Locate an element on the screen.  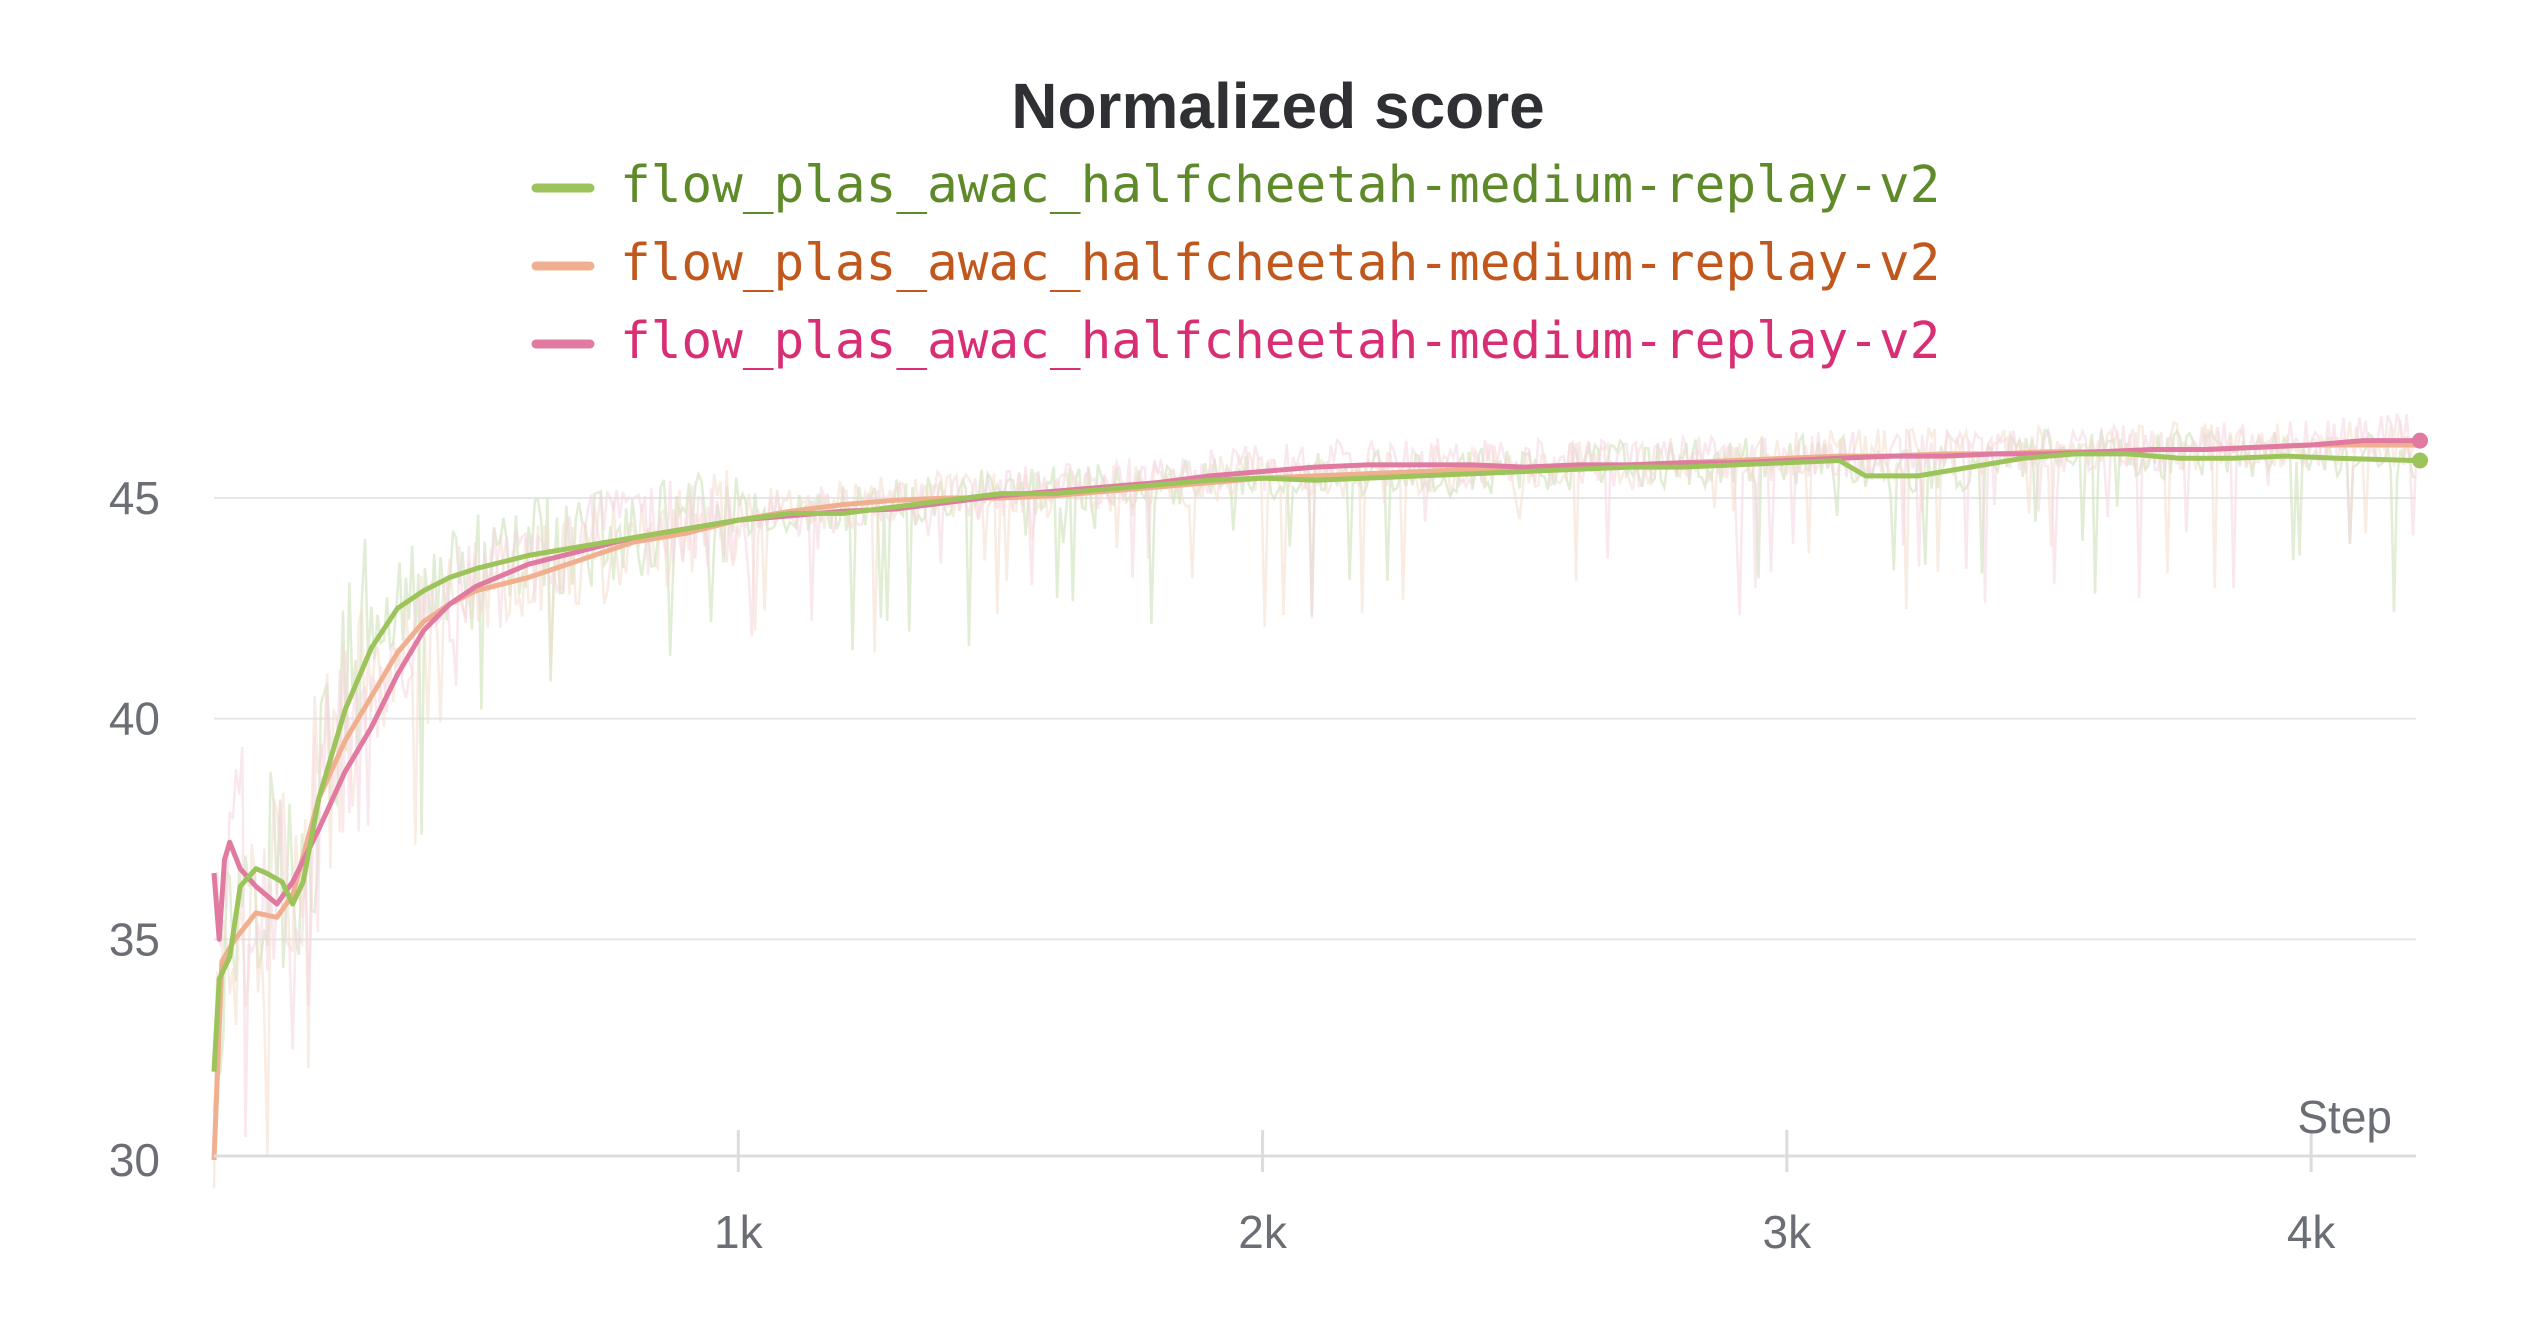
x-ticks: 1k 2k 3k 4k is located at coordinates (1525, 1194).